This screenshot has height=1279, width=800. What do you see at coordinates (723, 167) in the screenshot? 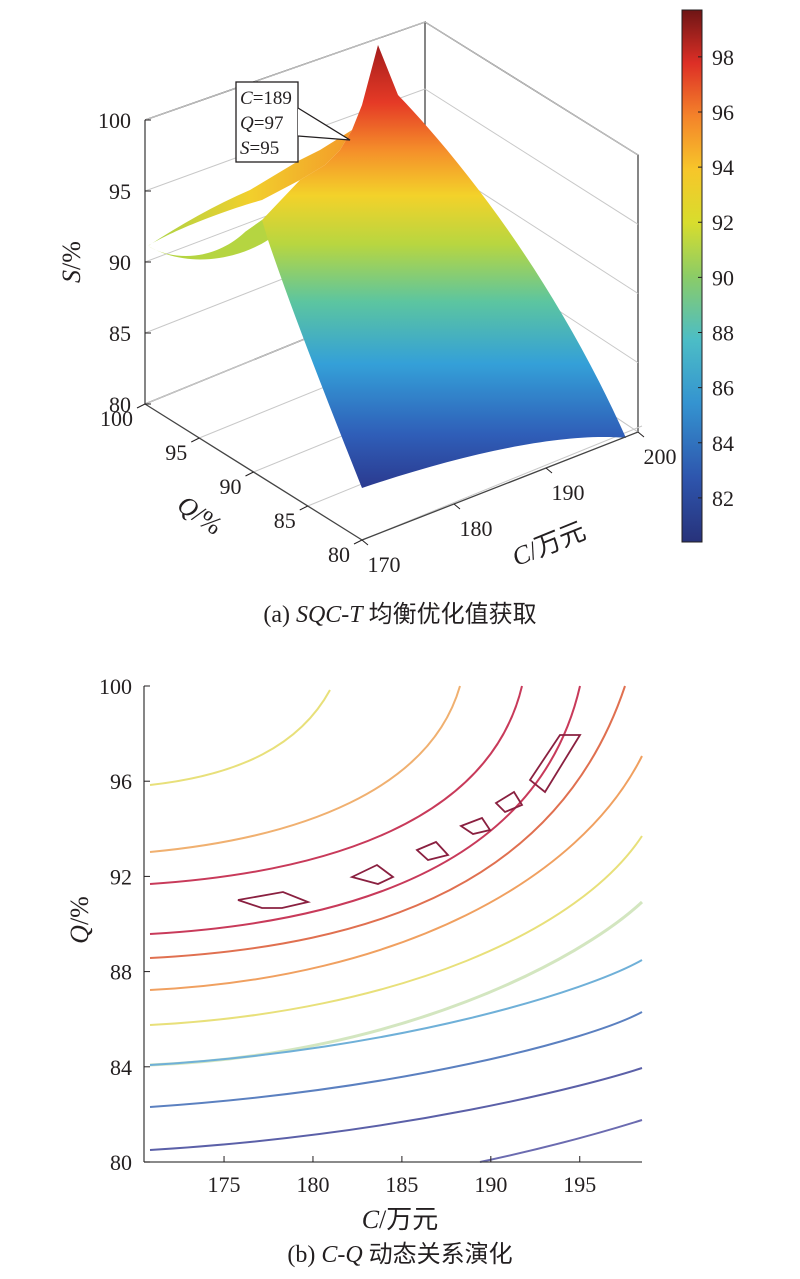
I see `colorbar-tick-label: 94` at bounding box center [723, 167].